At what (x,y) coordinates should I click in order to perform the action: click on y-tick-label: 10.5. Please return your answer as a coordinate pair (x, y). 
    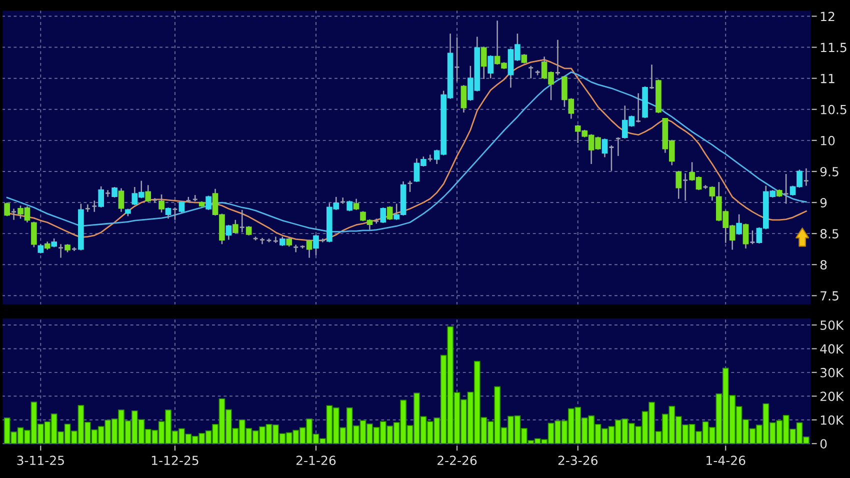
    Looking at the image, I should click on (833, 109).